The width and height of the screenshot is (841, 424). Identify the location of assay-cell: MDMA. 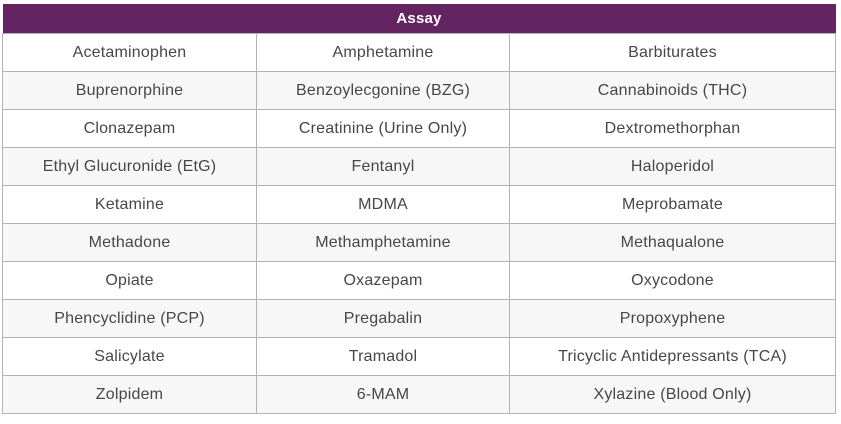
(383, 204).